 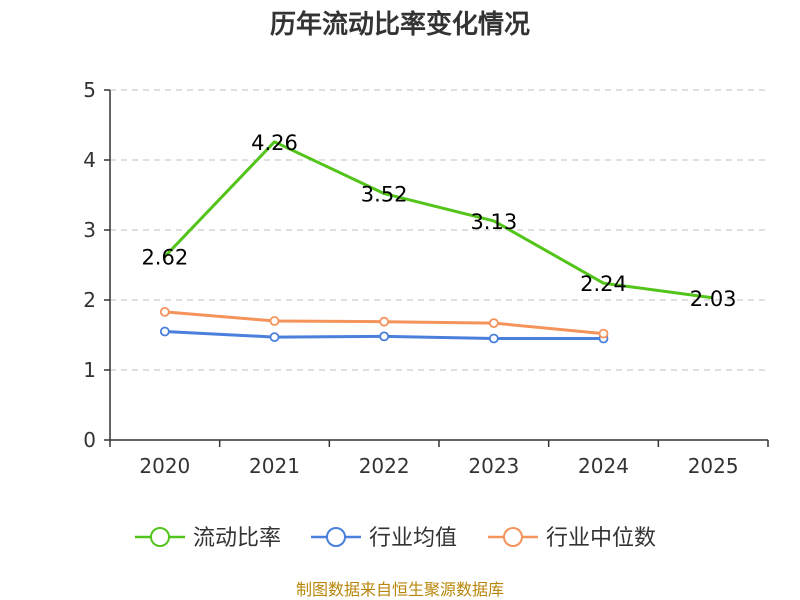 I want to click on y-tick-label: 3, so click(x=89, y=230).